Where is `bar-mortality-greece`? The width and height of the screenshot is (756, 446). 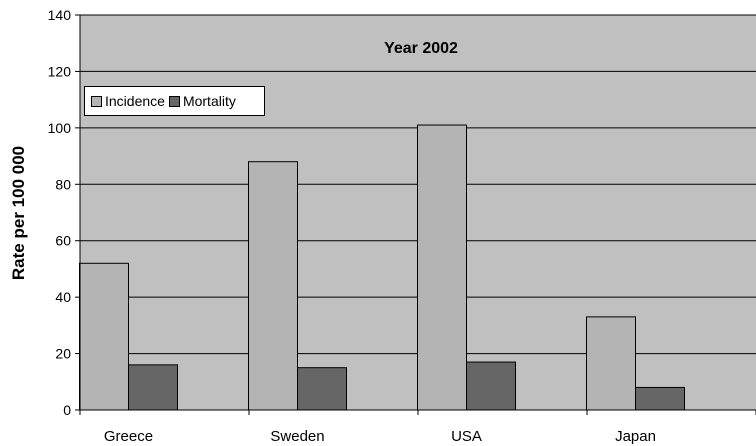
bar-mortality-greece is located at coordinates (153, 387).